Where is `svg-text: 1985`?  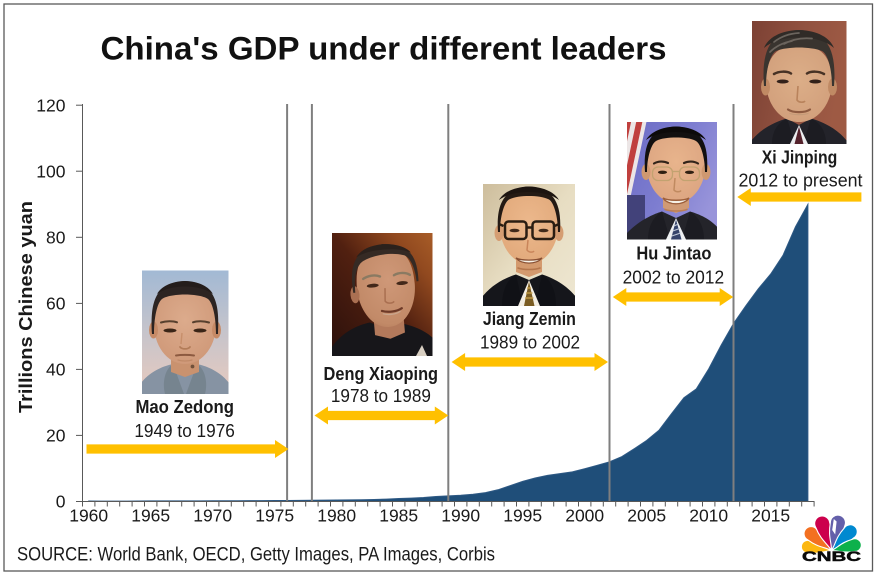
svg-text: 1985 is located at coordinates (398, 516).